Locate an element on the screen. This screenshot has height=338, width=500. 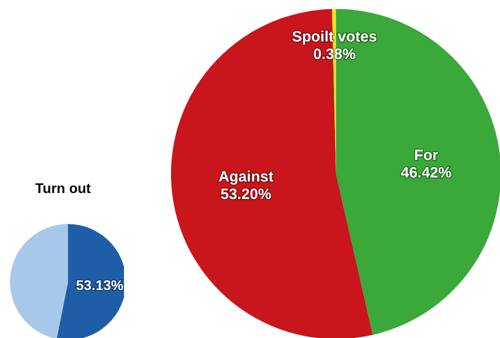
data-label: 53.13% is located at coordinates (100, 285).